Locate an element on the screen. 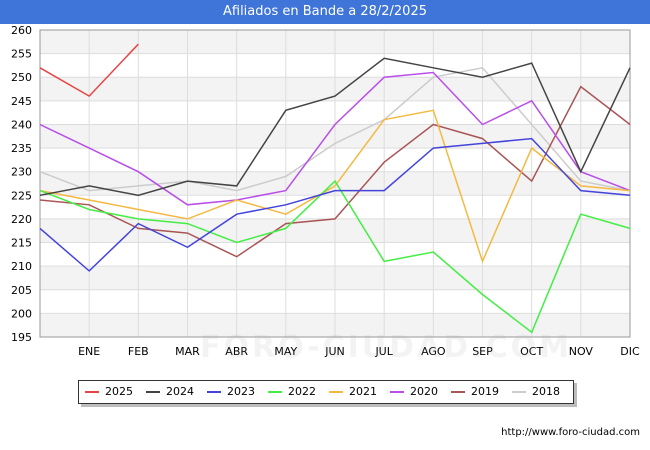  legend-item-2023: 2023 is located at coordinates (231, 392).